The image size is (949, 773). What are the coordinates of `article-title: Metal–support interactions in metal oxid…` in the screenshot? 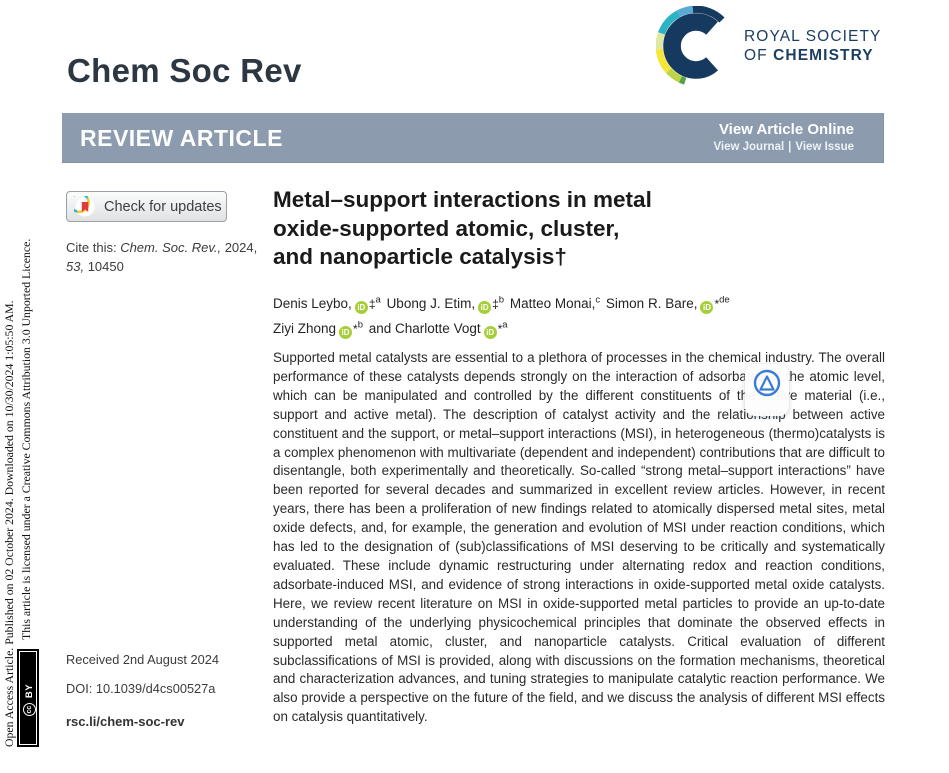 It's located at (583, 229).